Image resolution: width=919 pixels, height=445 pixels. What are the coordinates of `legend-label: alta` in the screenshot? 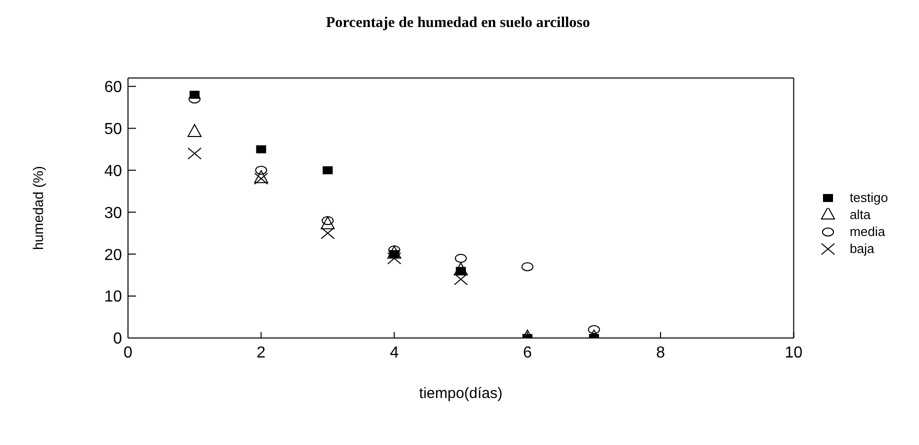 It's located at (860, 214).